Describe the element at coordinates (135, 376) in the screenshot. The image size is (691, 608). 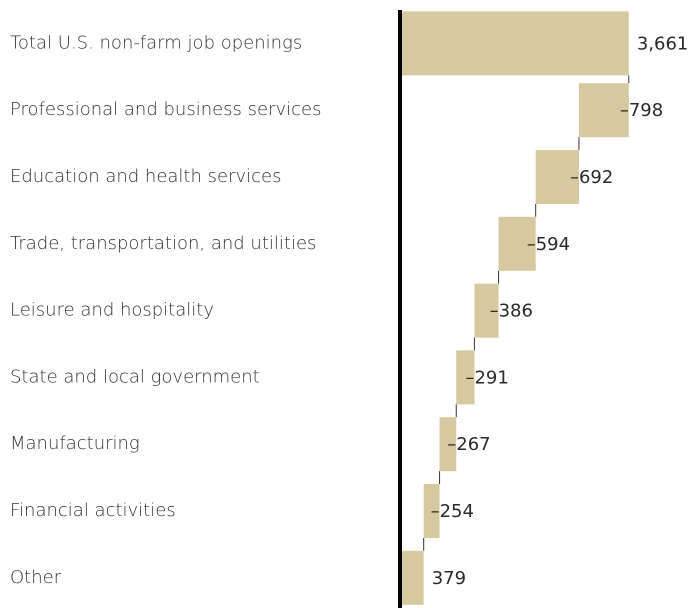
I see `category-label: State and local government` at that location.